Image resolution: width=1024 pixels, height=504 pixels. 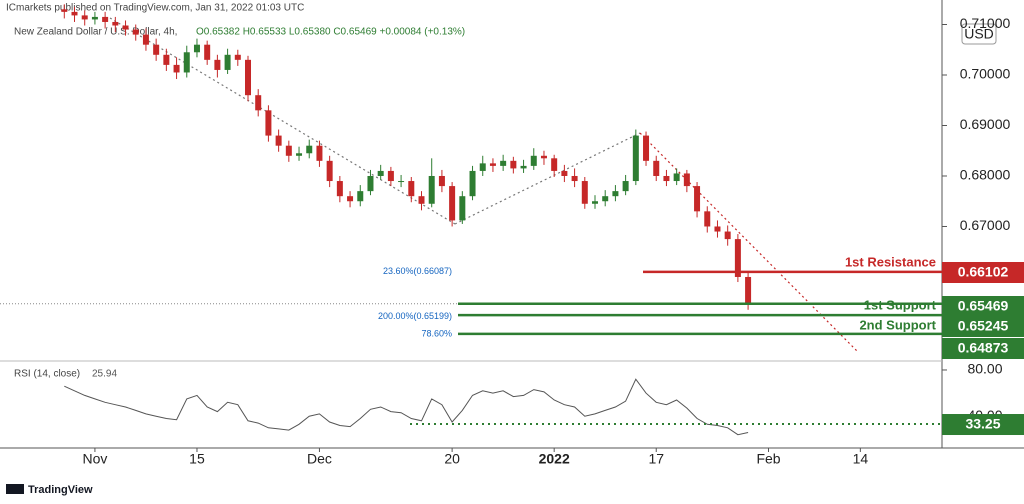 What do you see at coordinates (656, 459) in the screenshot?
I see `x-tick-label: 17` at bounding box center [656, 459].